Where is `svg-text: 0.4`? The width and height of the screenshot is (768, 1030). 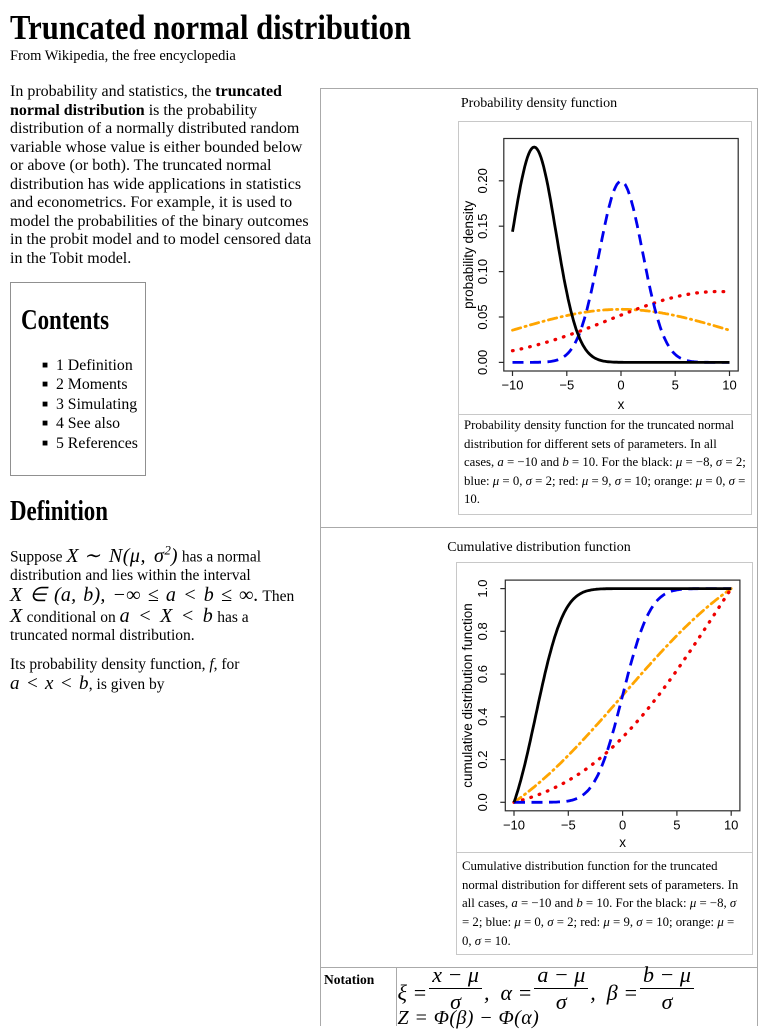
svg-text: 0.4 is located at coordinates (482, 717).